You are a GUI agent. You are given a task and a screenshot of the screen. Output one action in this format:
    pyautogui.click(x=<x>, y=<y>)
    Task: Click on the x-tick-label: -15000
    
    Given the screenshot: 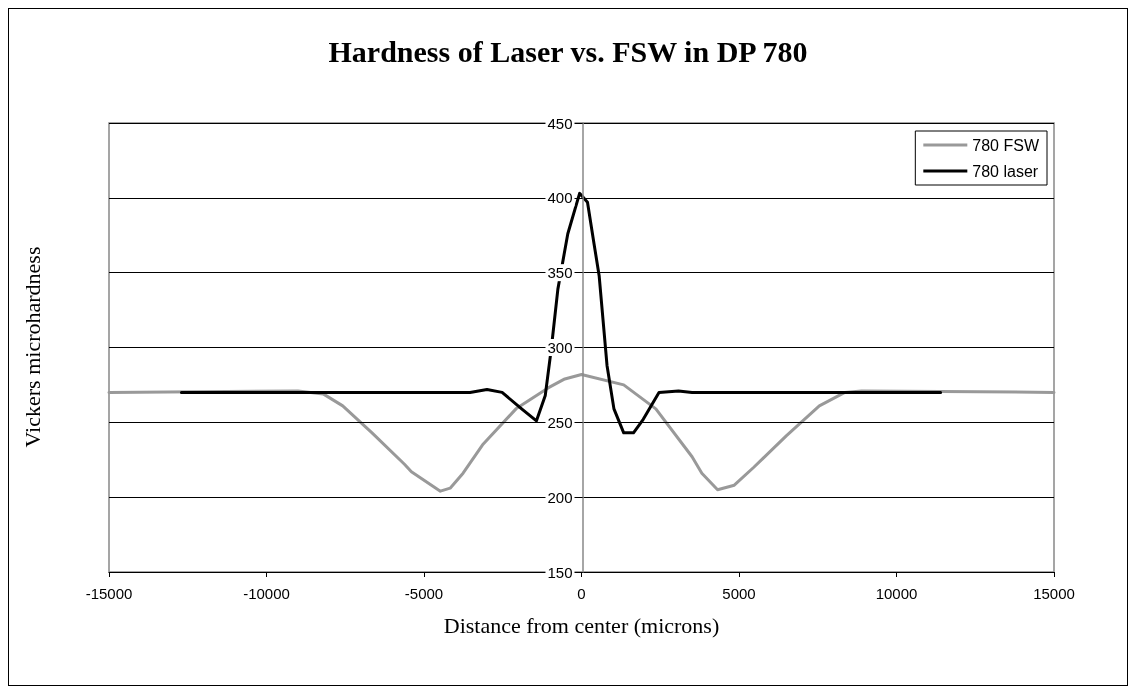 What is the action you would take?
    pyautogui.click(x=109, y=593)
    